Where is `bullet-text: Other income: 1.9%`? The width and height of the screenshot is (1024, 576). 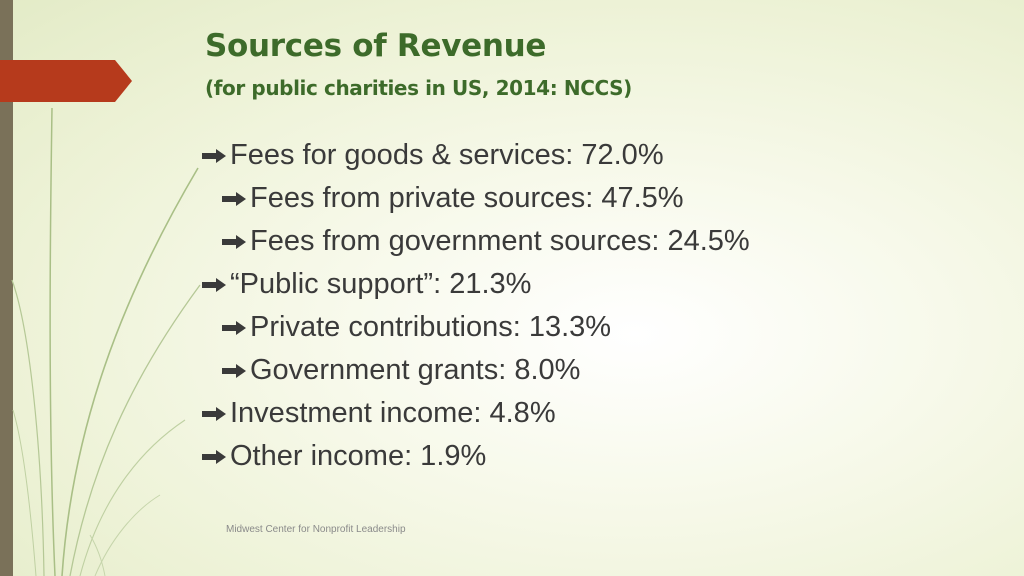
bullet-text: Other income: 1.9% is located at coordinates (358, 456).